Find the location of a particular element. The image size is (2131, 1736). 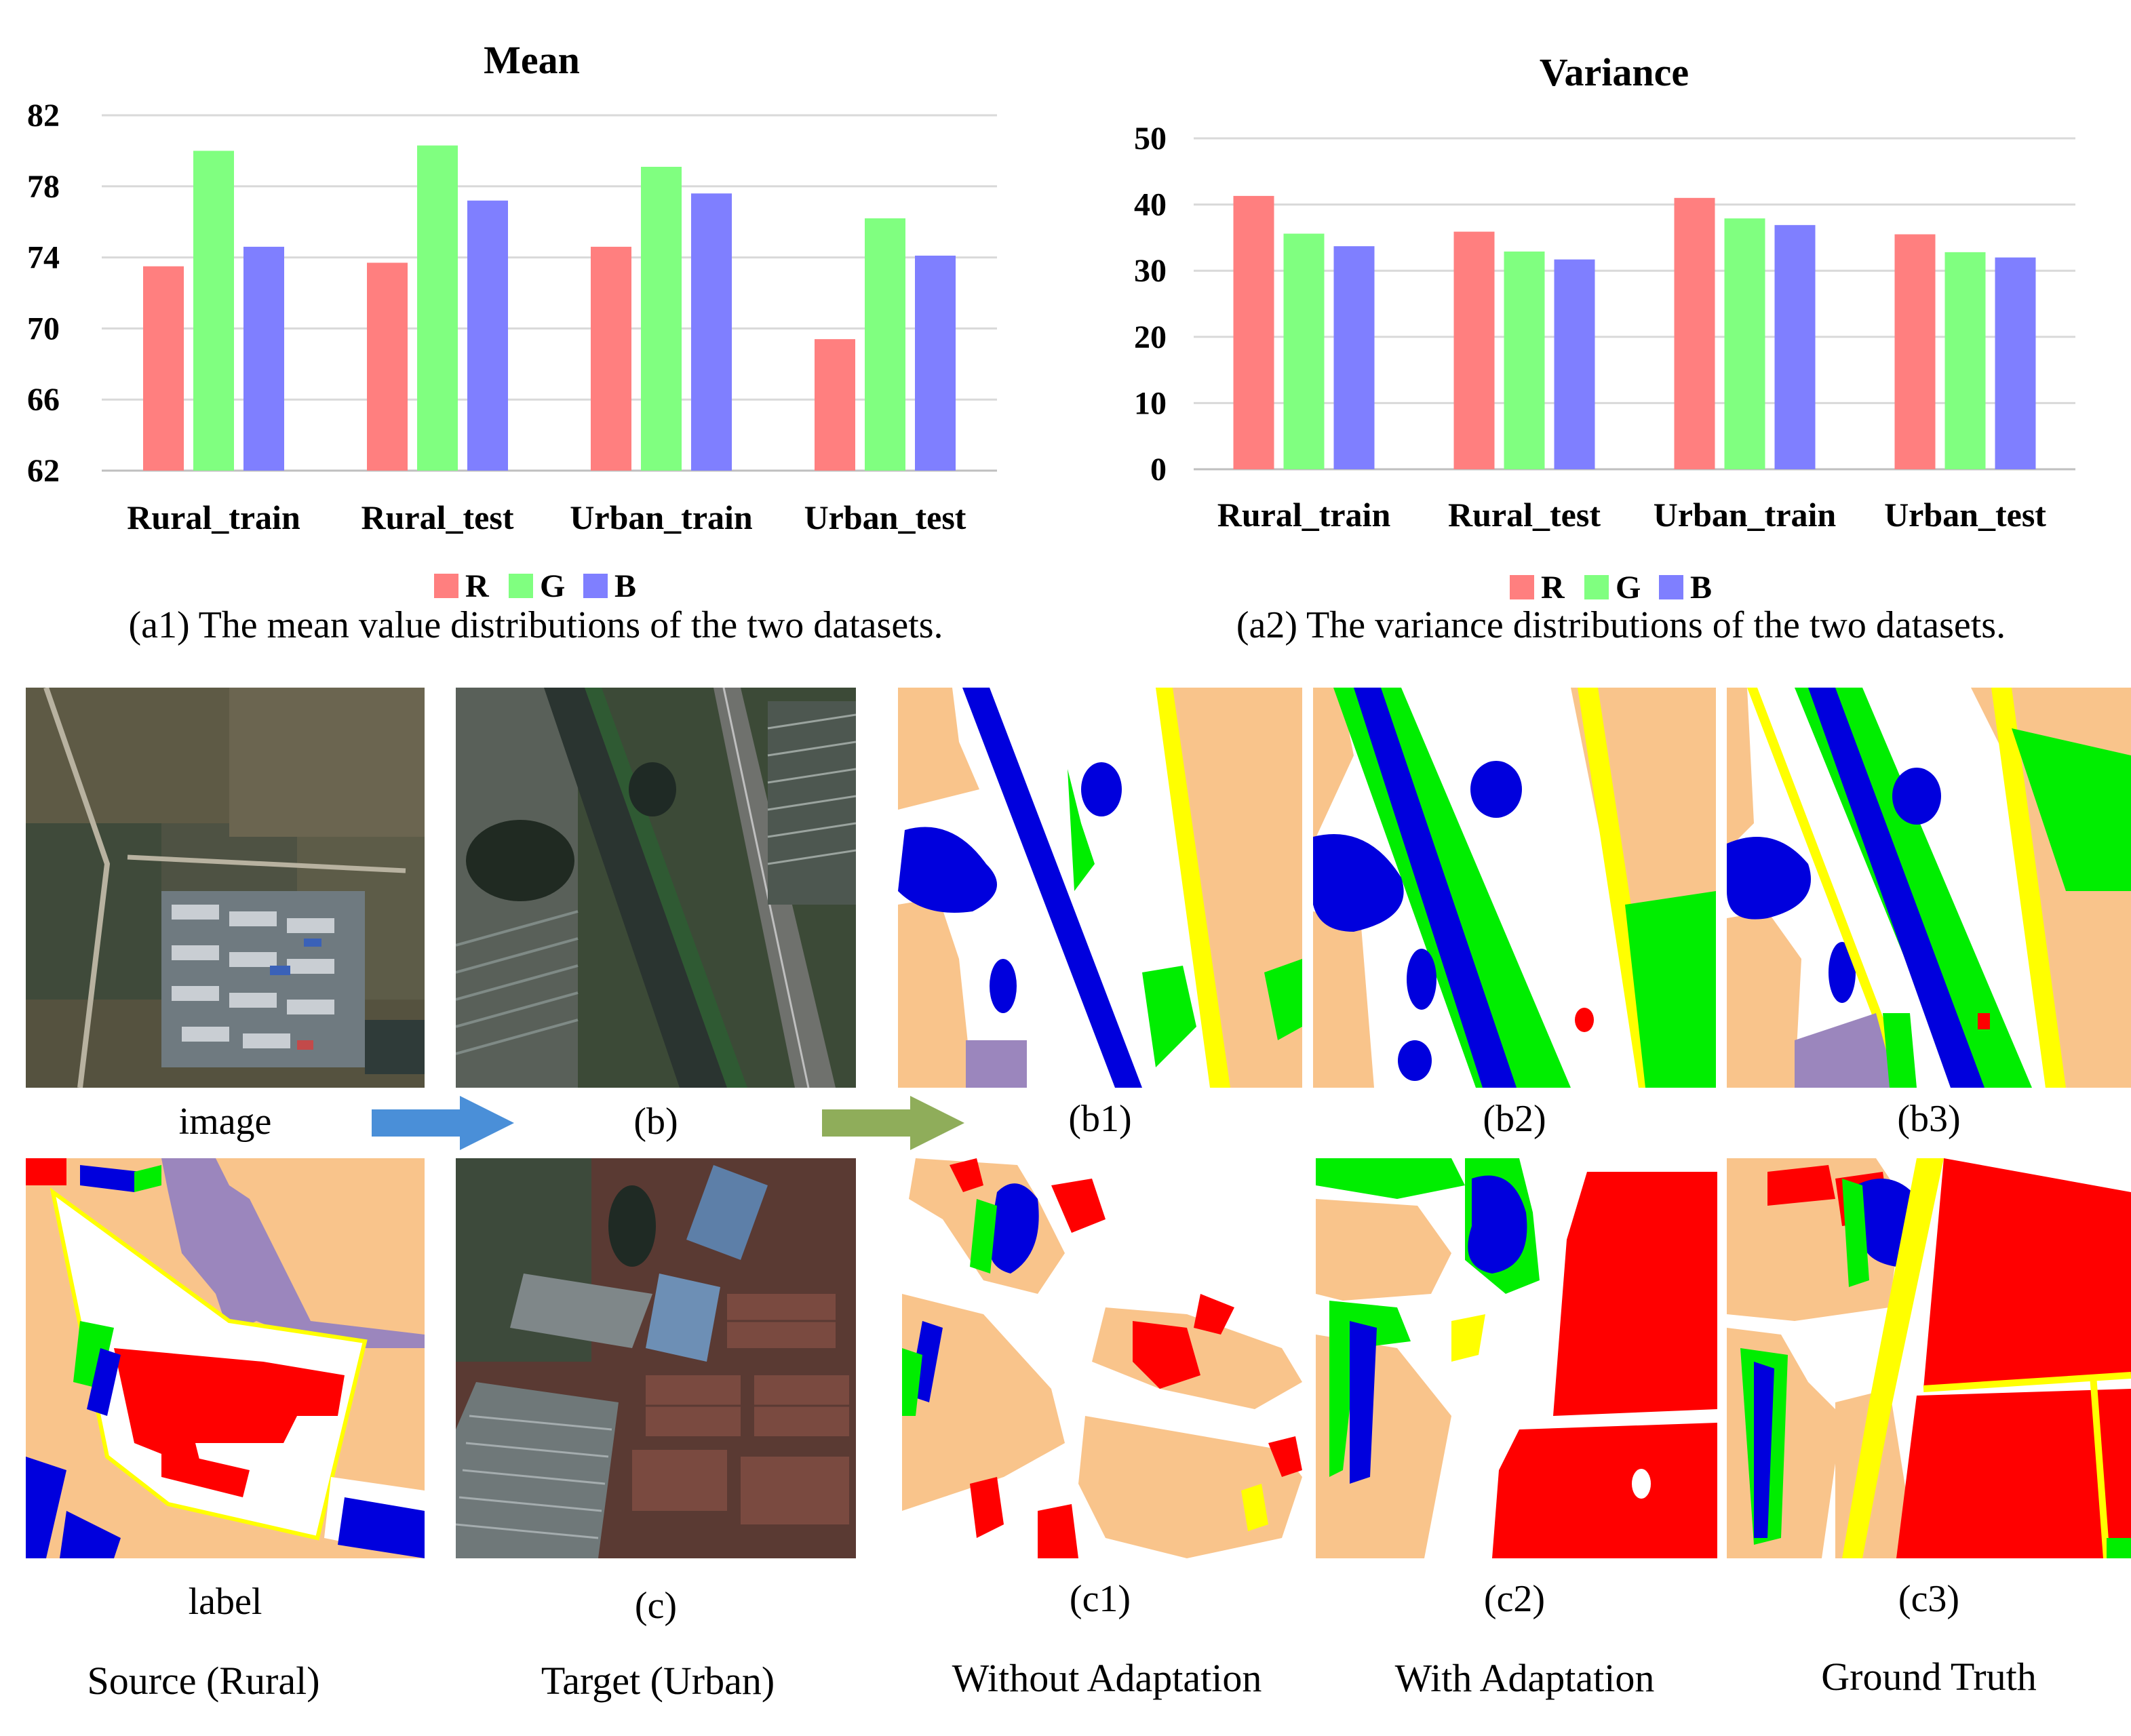

prediction-c1-tile is located at coordinates (1102, 1358).